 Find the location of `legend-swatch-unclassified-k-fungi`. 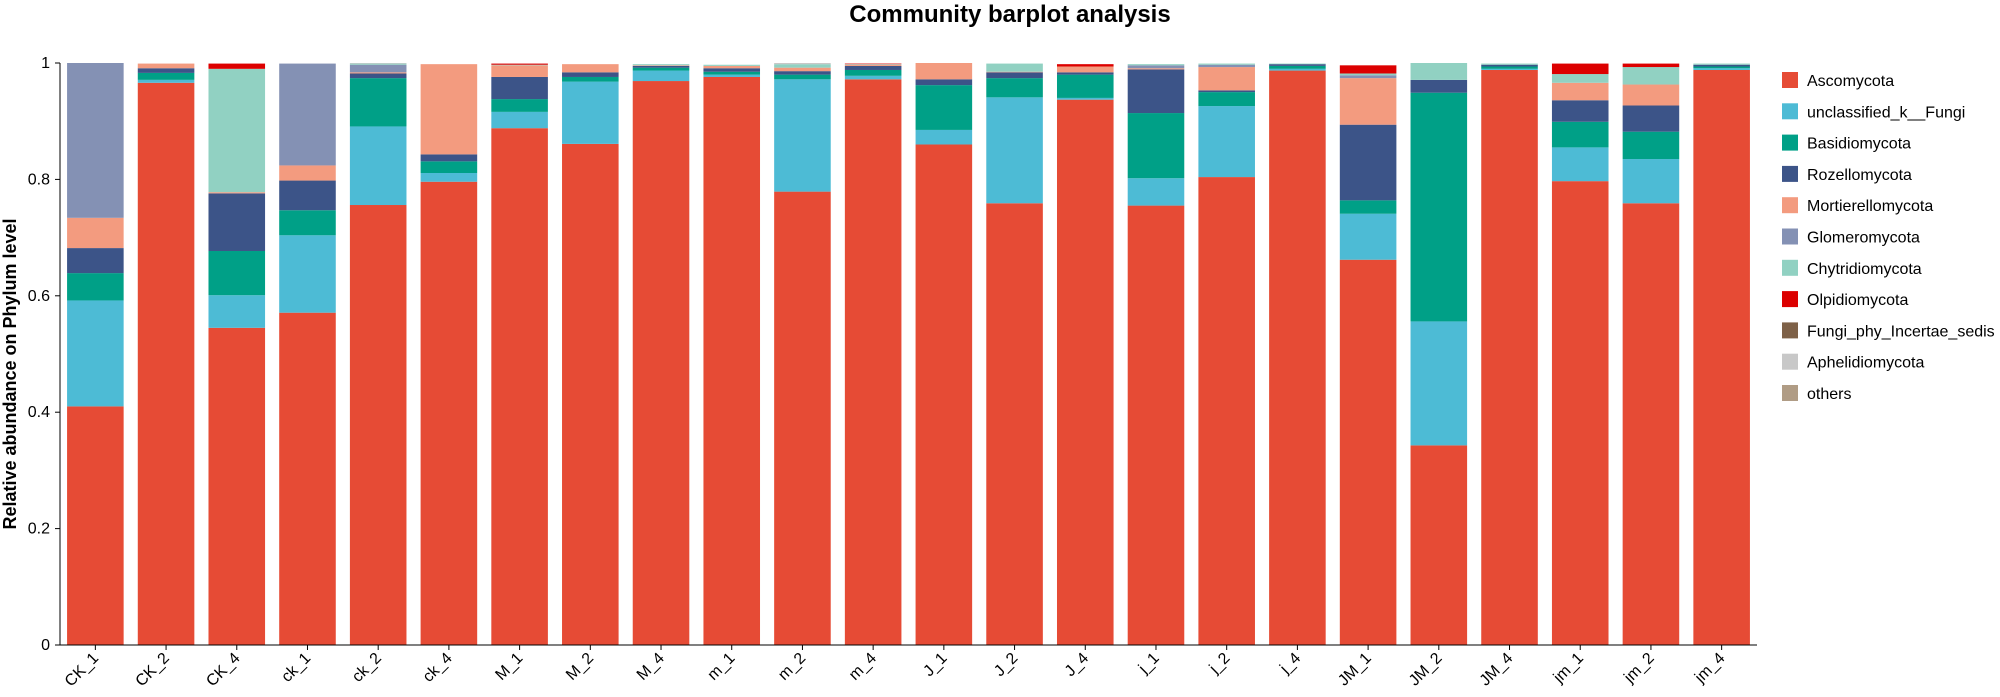

legend-swatch-unclassified-k-fungi is located at coordinates (1790, 111).